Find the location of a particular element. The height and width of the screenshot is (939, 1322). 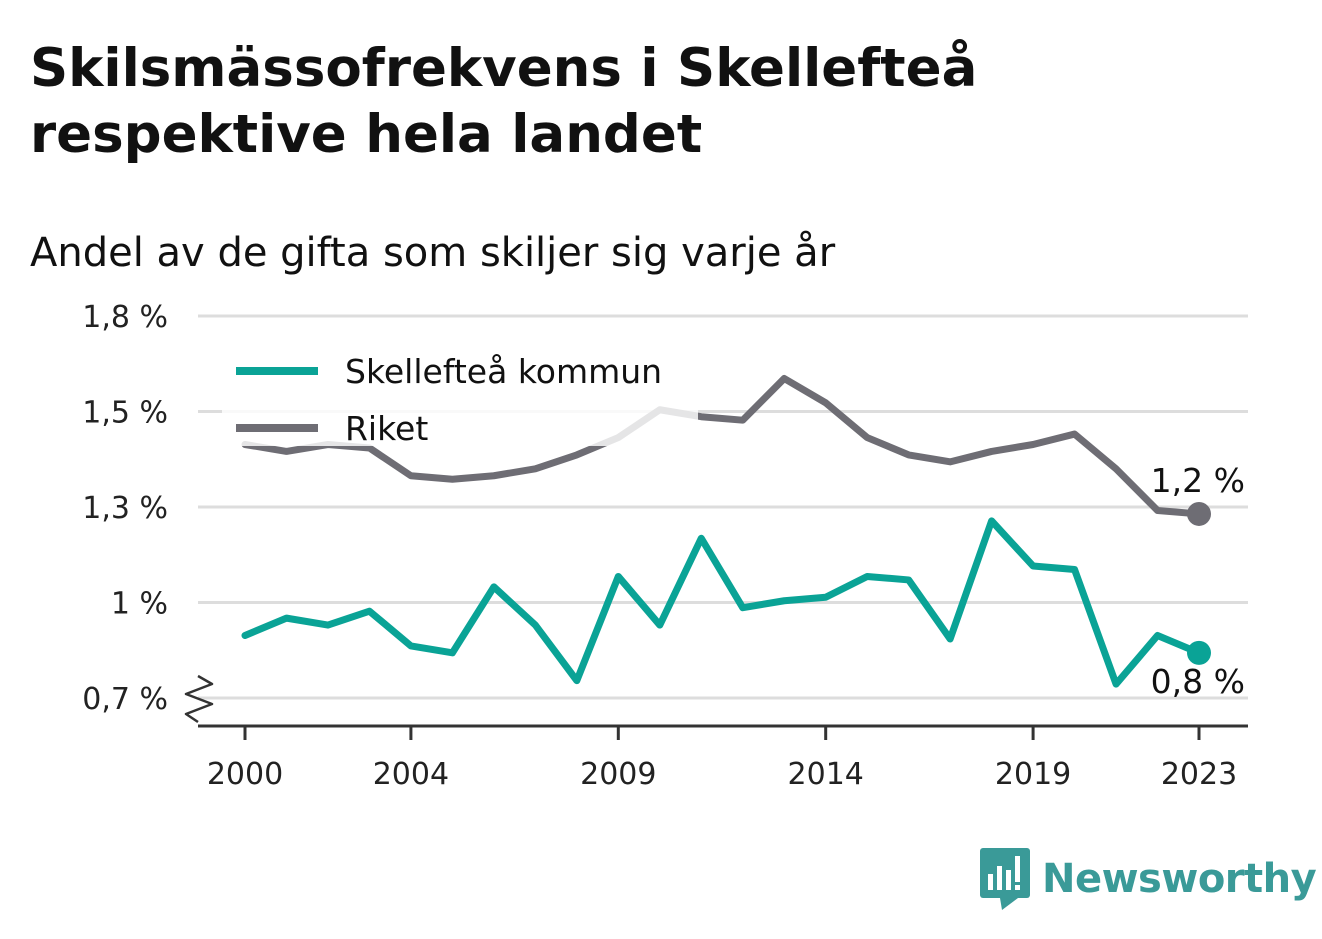

legend-label: Skellefteå kommun is located at coordinates (503, 371).